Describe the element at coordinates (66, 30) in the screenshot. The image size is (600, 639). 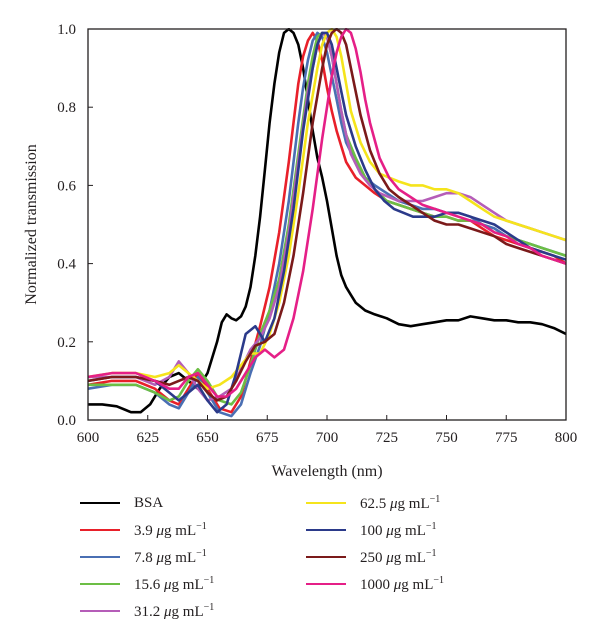
I see `y-tick-label: 1.0` at that location.